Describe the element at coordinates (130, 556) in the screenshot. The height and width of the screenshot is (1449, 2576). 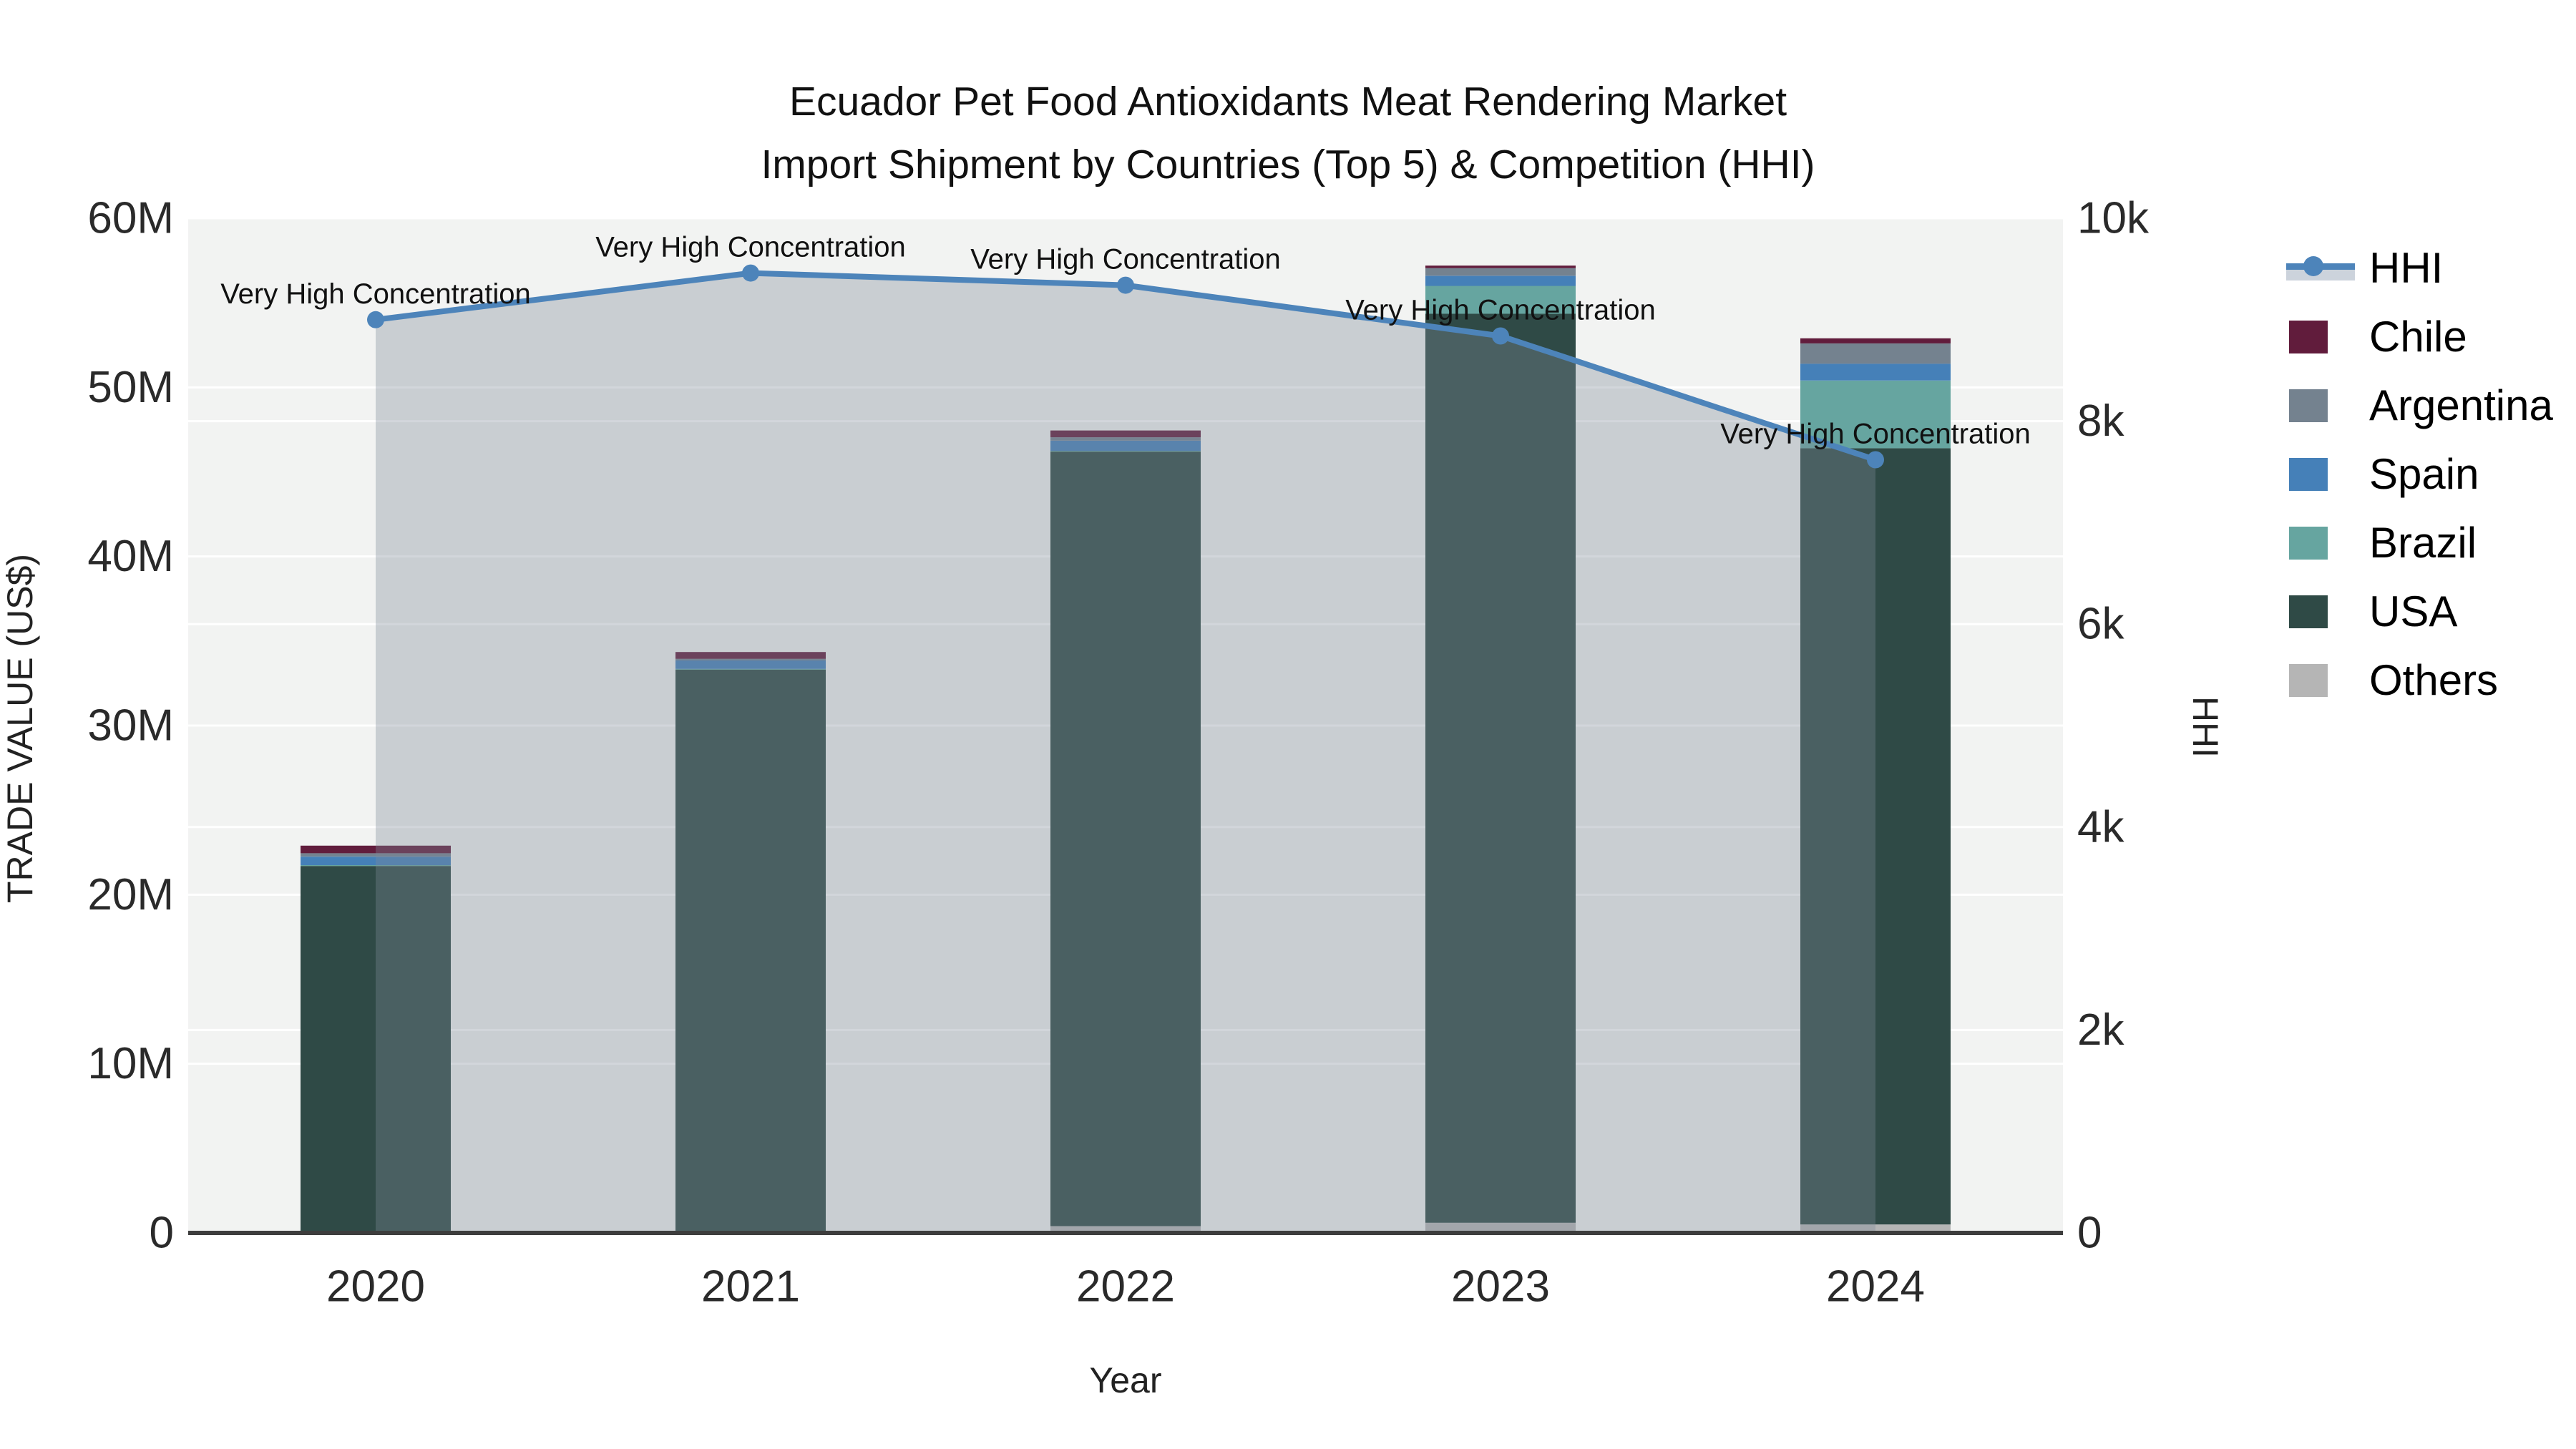
I see `y-left-tick-40M: 40M` at that location.